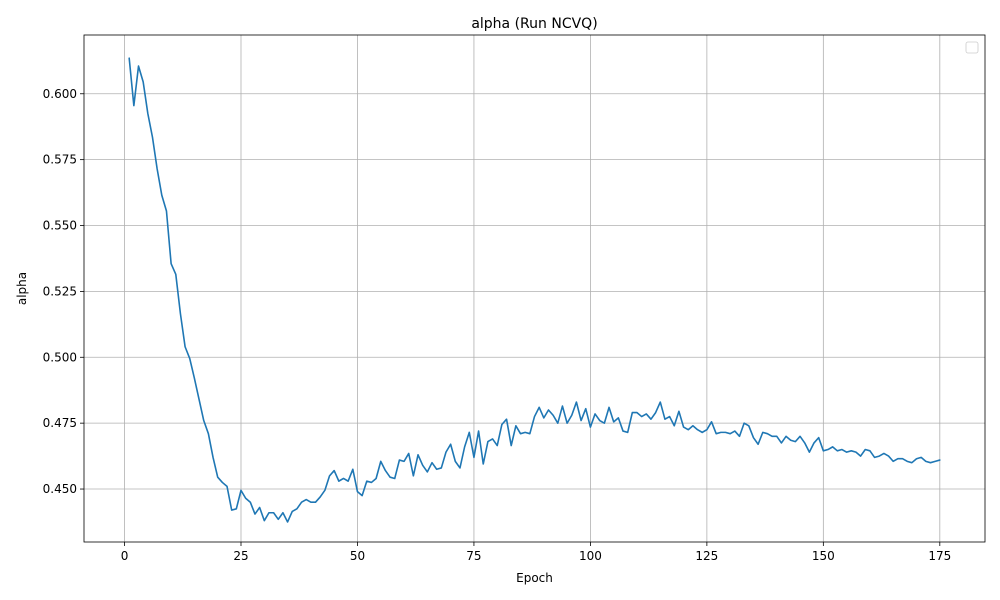 Image resolution: width=1000 pixels, height=600 pixels. I want to click on x-tick-label: 50, so click(357, 556).